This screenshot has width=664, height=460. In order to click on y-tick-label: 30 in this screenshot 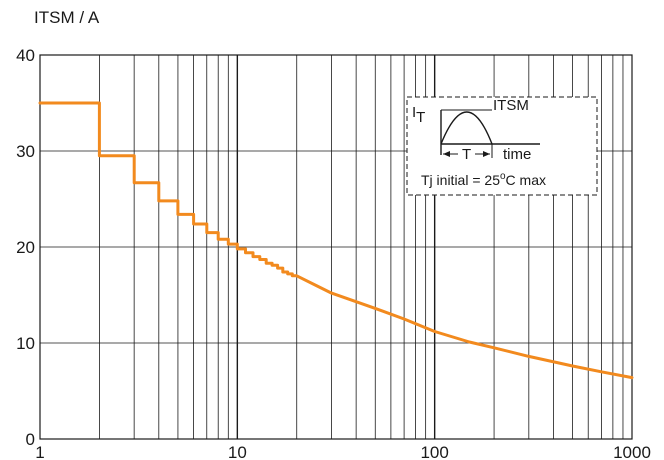, I will do `click(25, 151)`.